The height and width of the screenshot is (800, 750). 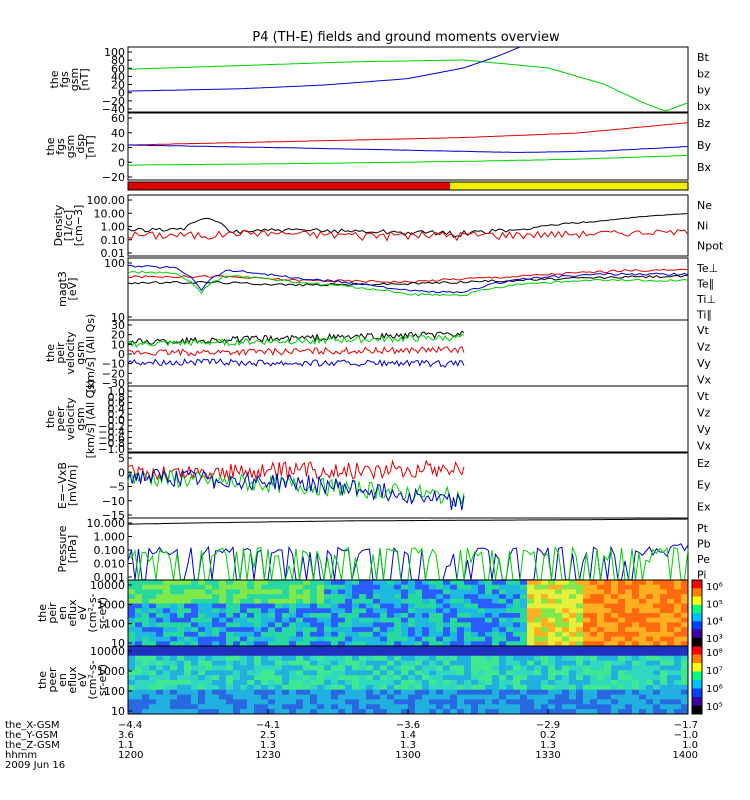 What do you see at coordinates (704, 145) in the screenshot?
I see `legend-By: By` at bounding box center [704, 145].